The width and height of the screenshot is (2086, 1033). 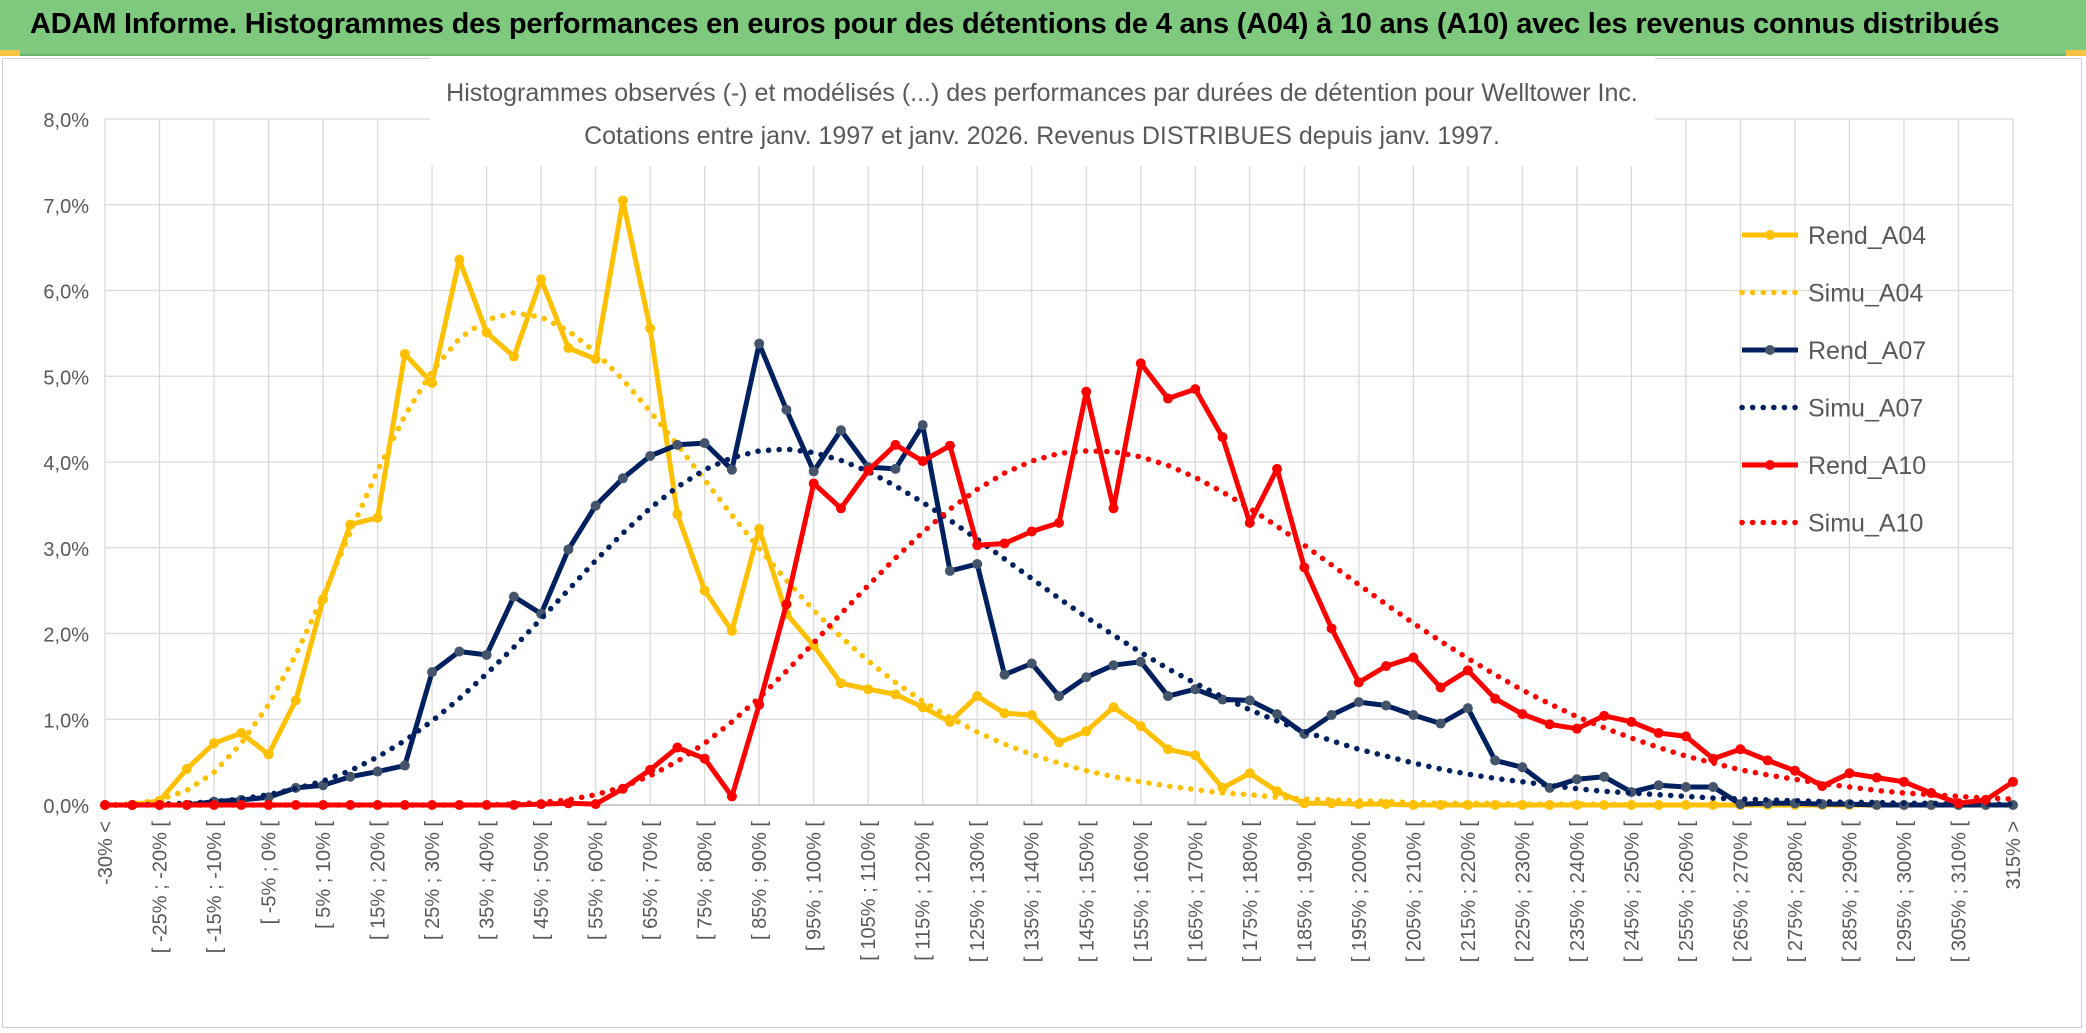 I want to click on x-tick-label: [ 255% ; 260% [, so click(x=1687, y=892).